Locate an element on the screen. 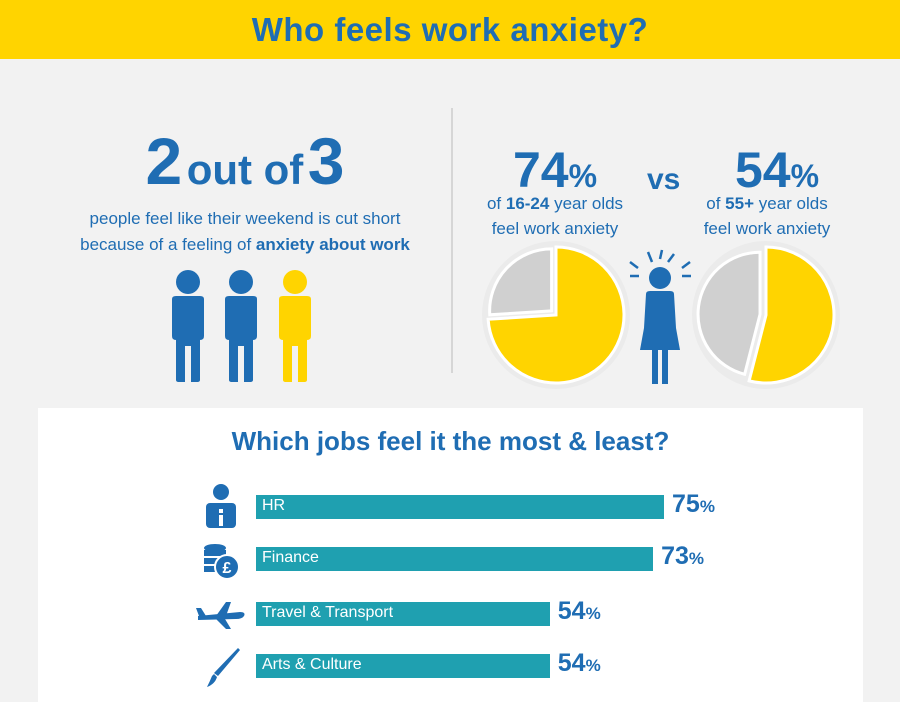 The image size is (900, 702). weekend-stat-headline: 2 out of 3 is located at coordinates (245, 161).